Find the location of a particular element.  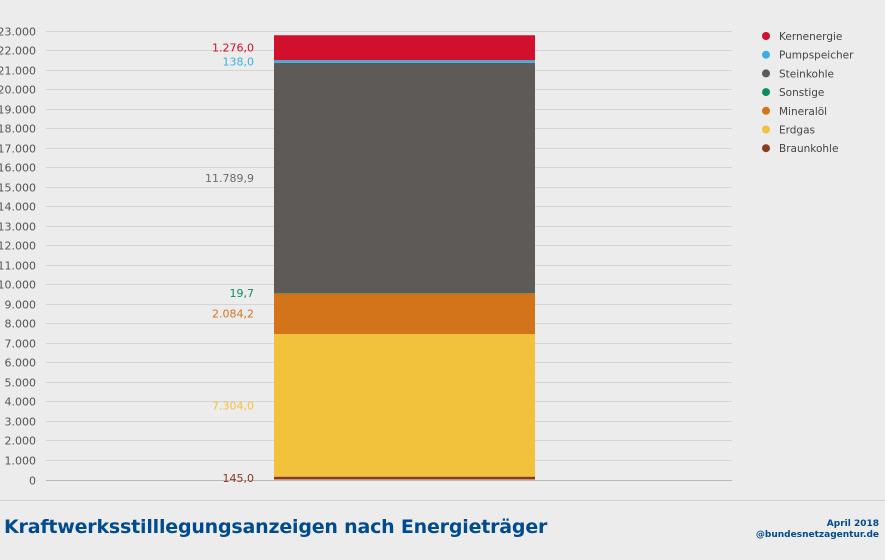

legend-marker-steinkohle is located at coordinates (766, 73).